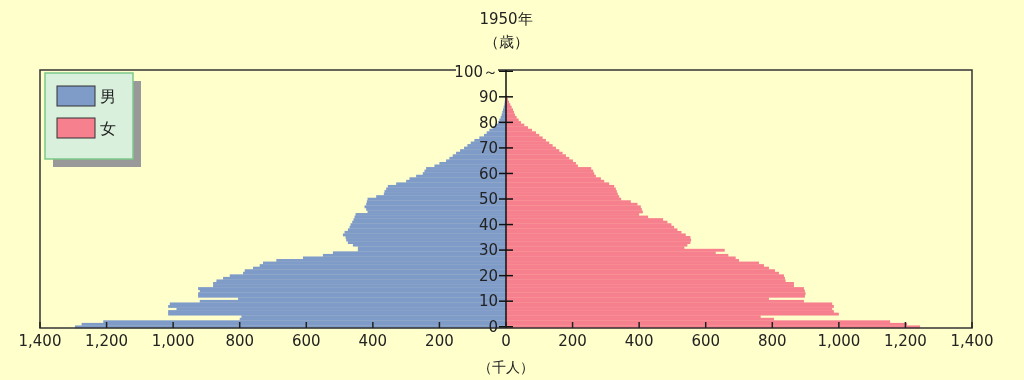  What do you see at coordinates (488, 148) in the screenshot?
I see `y-tick-label: 70` at bounding box center [488, 148].